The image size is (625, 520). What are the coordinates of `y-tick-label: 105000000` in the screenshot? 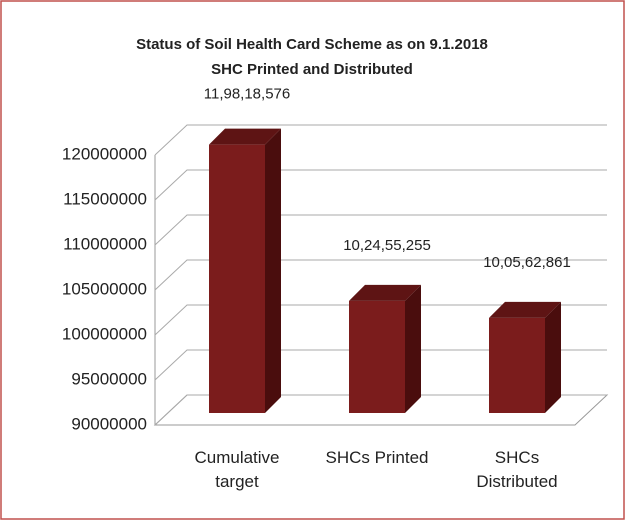 It's located at (104, 288).